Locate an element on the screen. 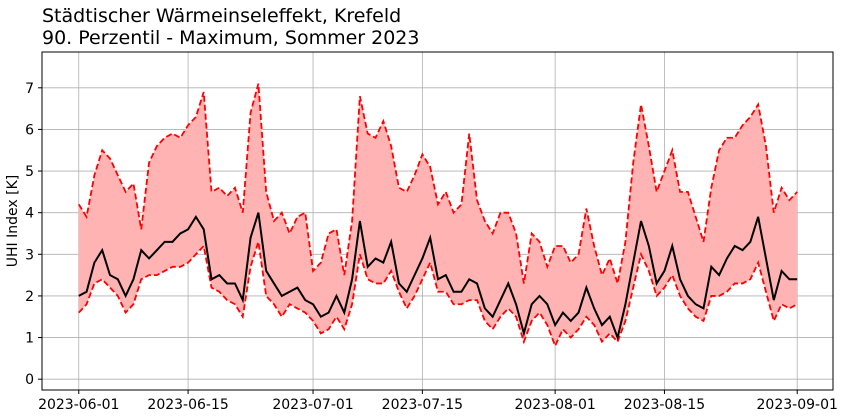 This screenshot has width=847, height=416. chart-subtitle: 90. Perzentil - Maximum, Sommer 2023 is located at coordinates (230, 38).